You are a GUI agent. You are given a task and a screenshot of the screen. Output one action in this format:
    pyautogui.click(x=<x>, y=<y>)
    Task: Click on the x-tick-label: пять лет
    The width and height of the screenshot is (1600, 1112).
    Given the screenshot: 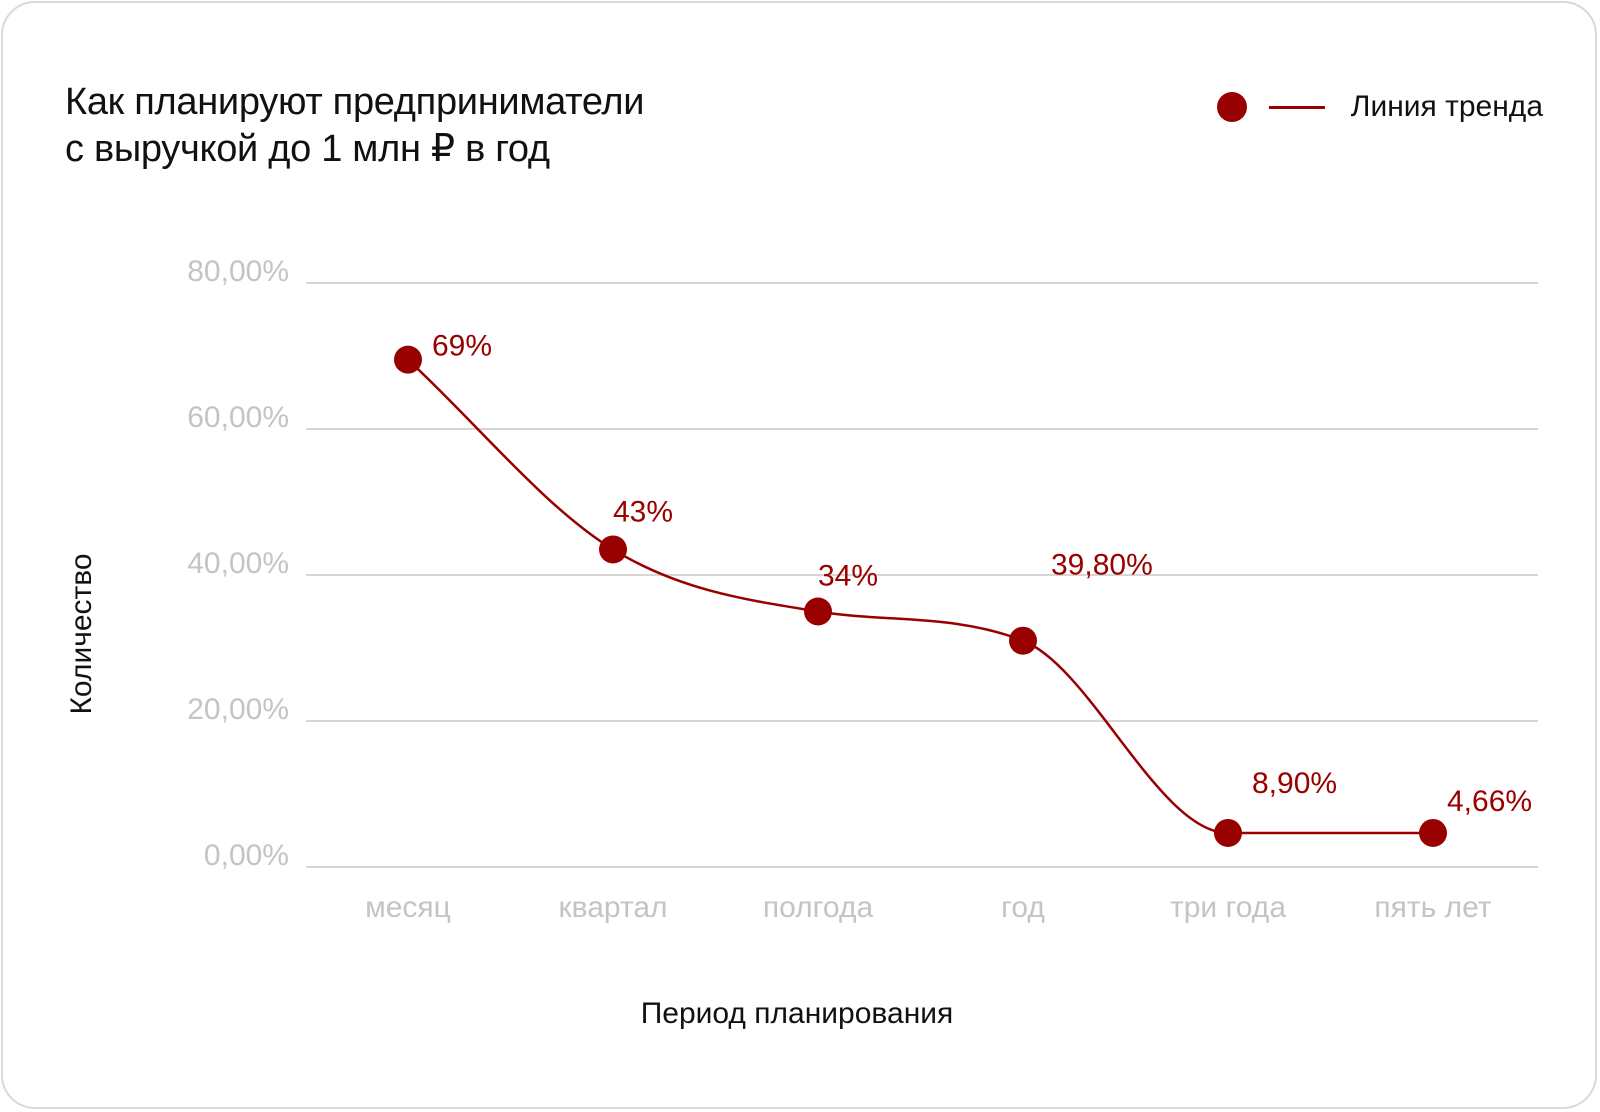 What is the action you would take?
    pyautogui.click(x=1432, y=907)
    